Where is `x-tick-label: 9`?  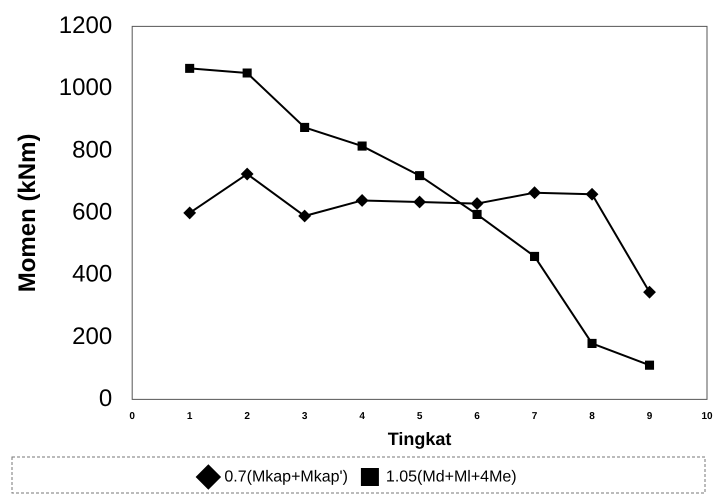 x-tick-label: 9 is located at coordinates (649, 416).